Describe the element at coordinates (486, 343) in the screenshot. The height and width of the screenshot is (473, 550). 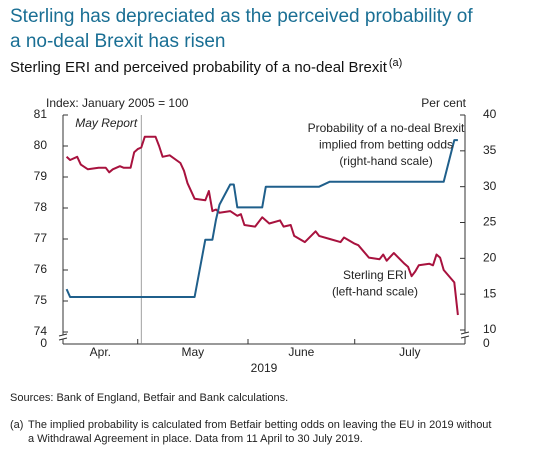
I see `y2-tick-label: 0` at that location.